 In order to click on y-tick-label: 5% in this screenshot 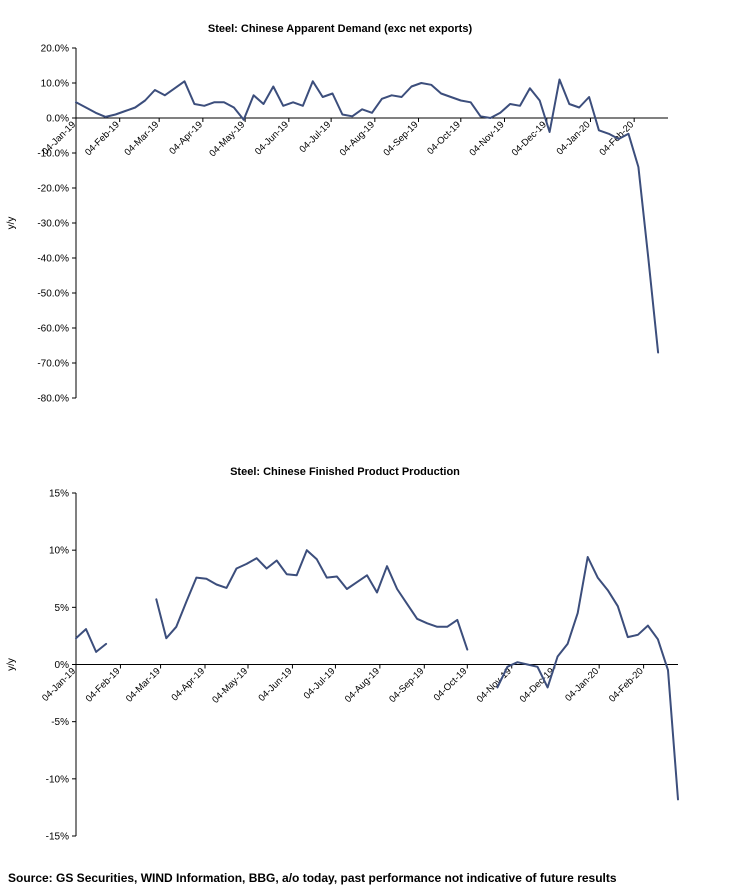, I will do `click(62, 608)`.